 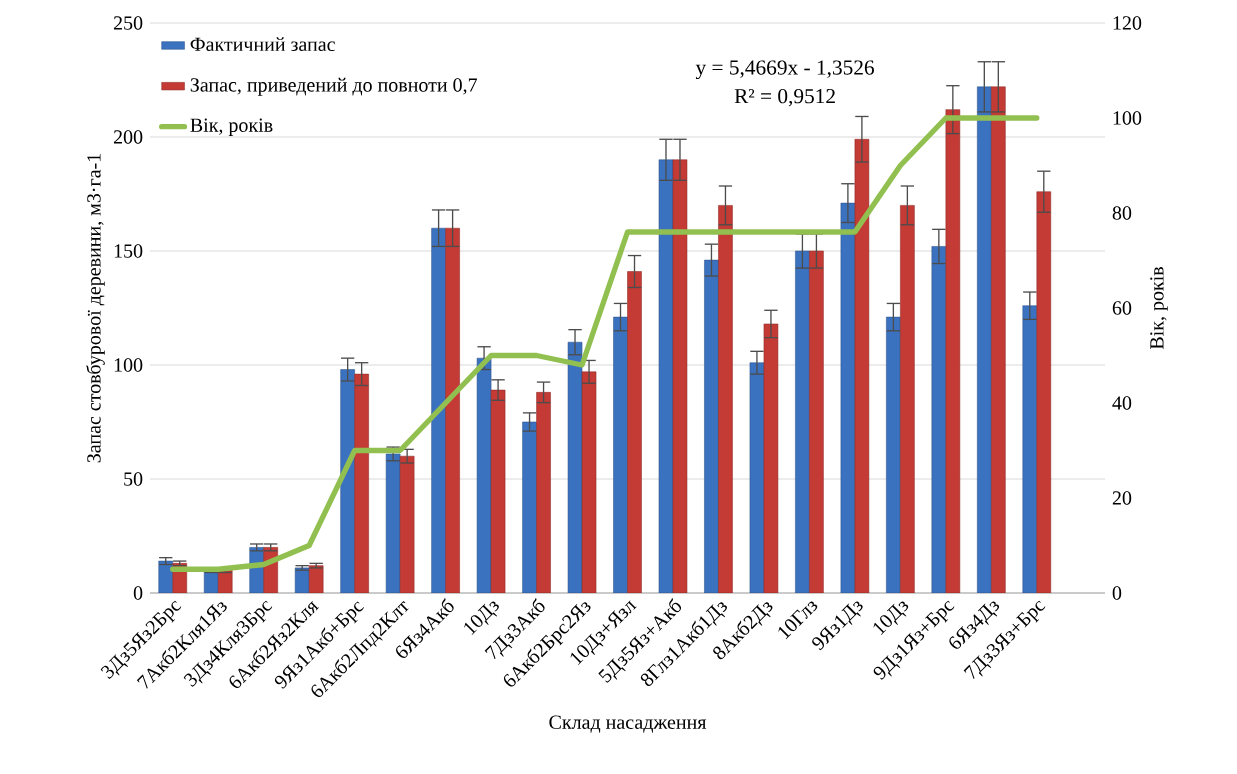 I want to click on y-tick-label: 50, so click(x=133, y=479).